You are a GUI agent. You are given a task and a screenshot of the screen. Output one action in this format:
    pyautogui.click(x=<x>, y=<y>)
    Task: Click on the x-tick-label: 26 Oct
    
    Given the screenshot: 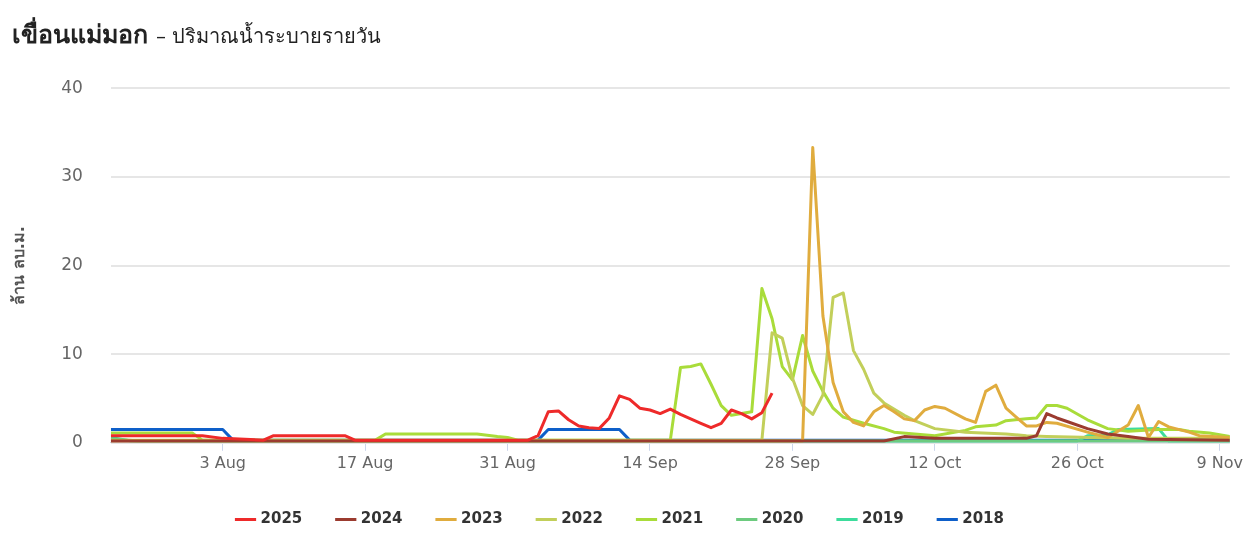 What is the action you would take?
    pyautogui.click(x=1077, y=462)
    